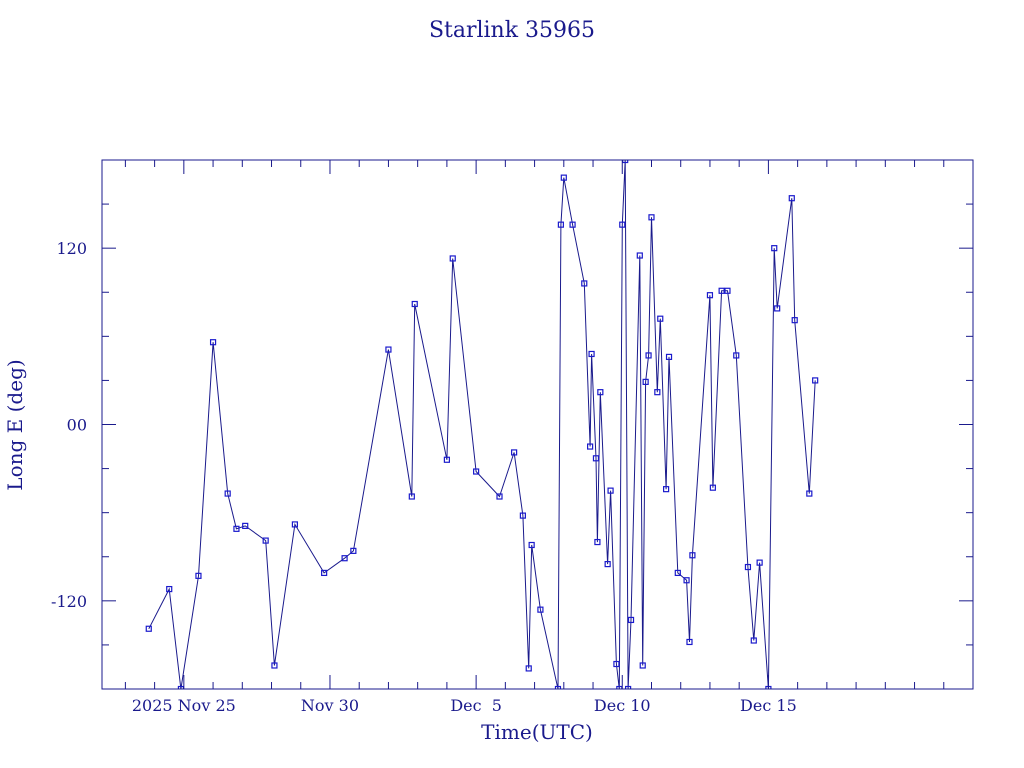 The width and height of the screenshot is (1024, 768). What do you see at coordinates (15, 424) in the screenshot?
I see `y-axis-title: Long E (deg)` at bounding box center [15, 424].